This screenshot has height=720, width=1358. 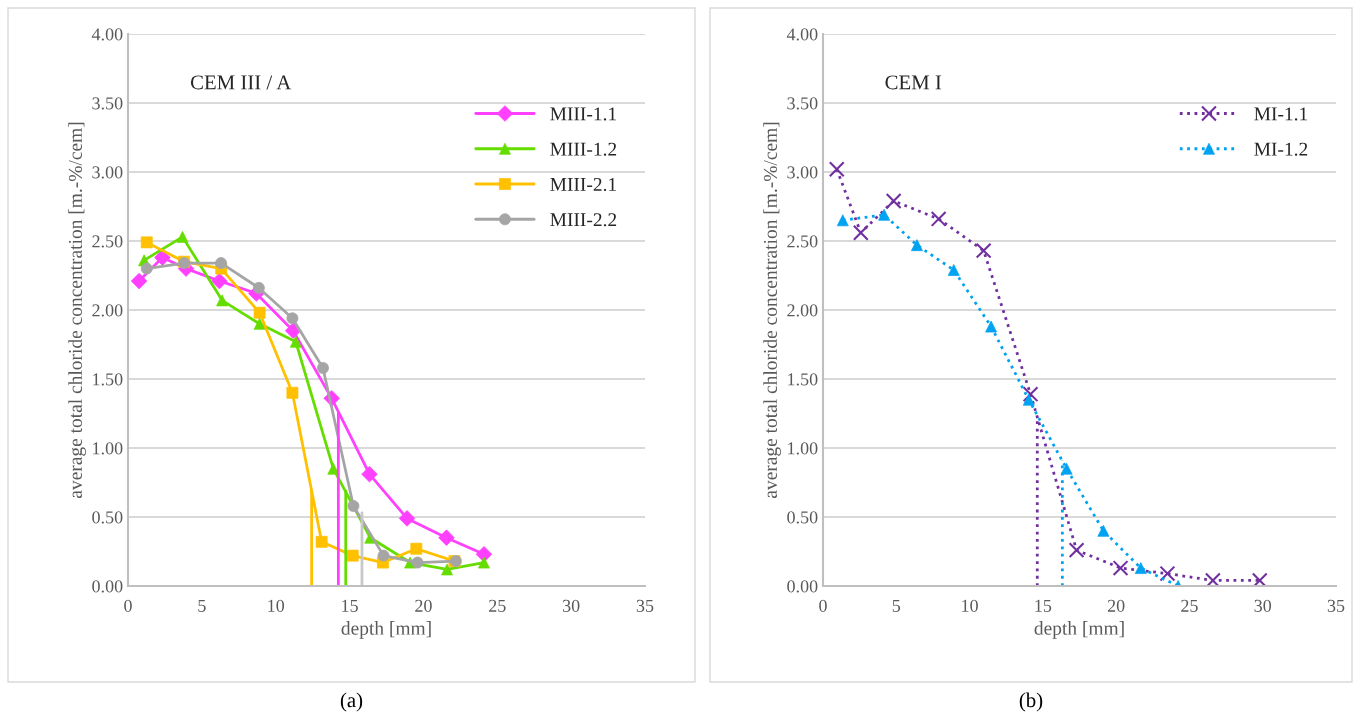 I want to click on legend-label: MI-1.1, so click(x=1281, y=114).